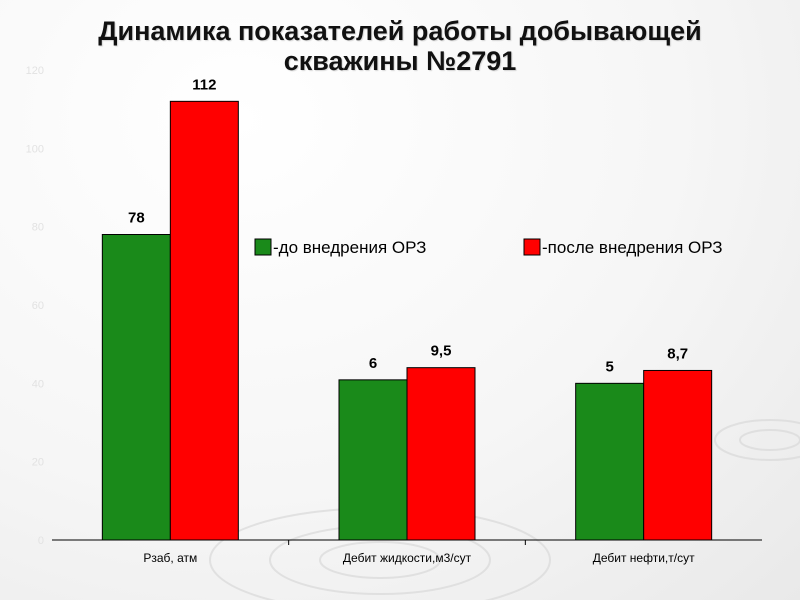 This screenshot has width=800, height=600. Describe the element at coordinates (136, 218) in the screenshot. I see `bar-value-label: 78` at that location.